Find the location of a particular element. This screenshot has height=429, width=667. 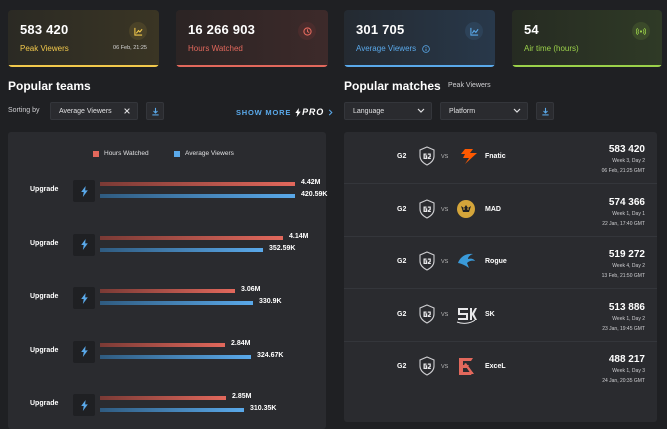

match-date: 06 Feb, 21:25 GMT is located at coordinates (623, 171).